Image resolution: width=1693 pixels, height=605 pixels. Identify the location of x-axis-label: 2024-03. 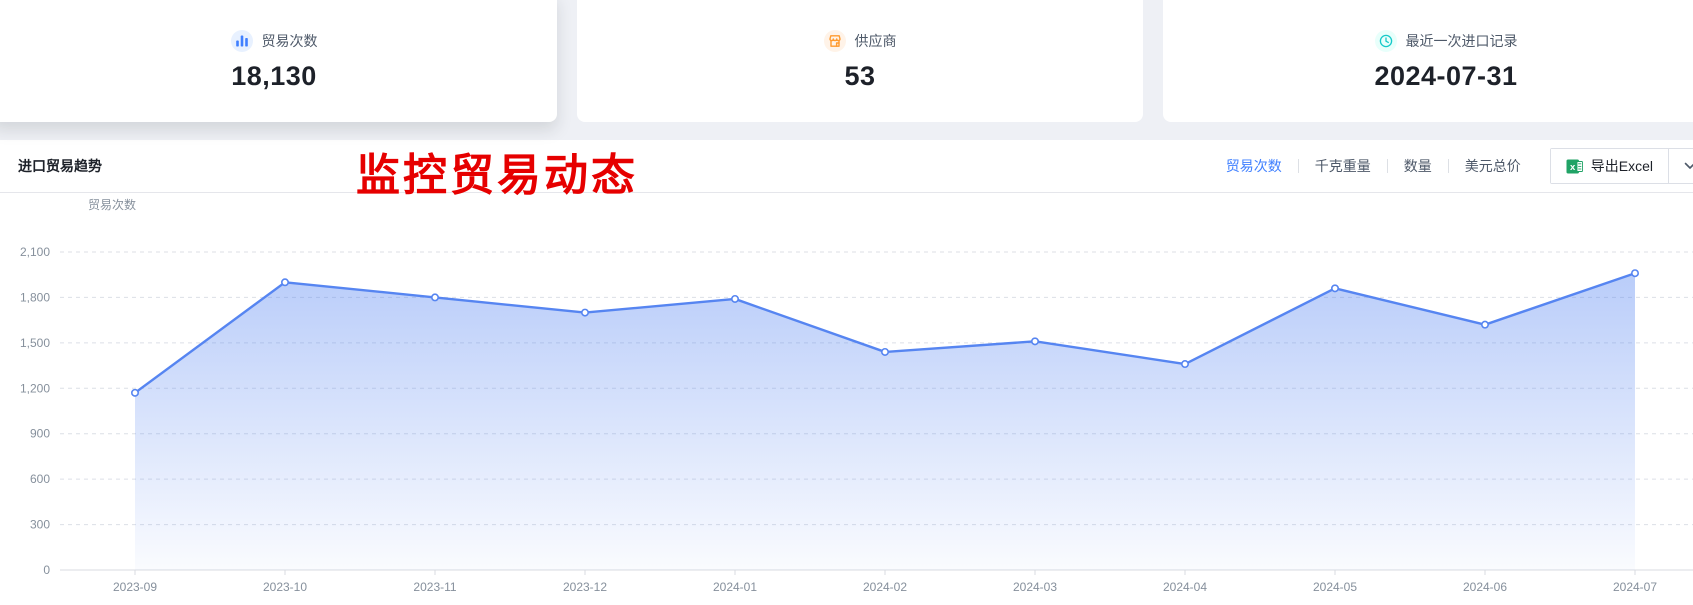
(1035, 587).